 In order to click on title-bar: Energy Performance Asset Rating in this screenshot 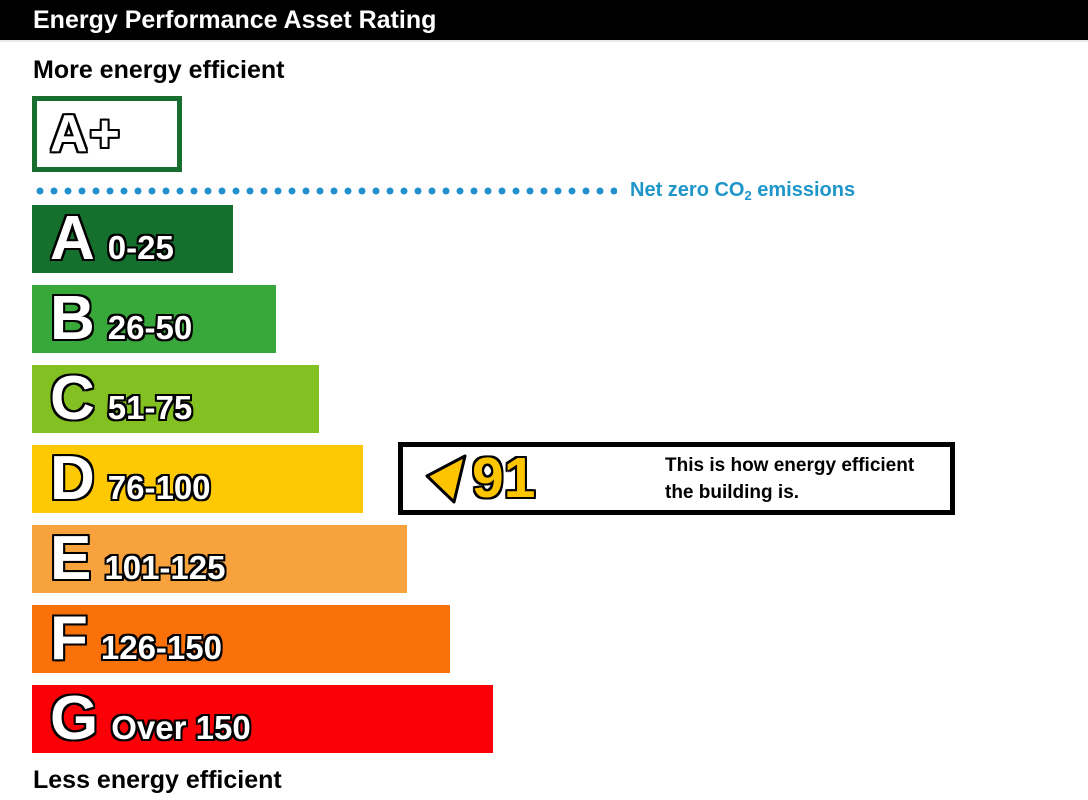, I will do `click(544, 21)`.